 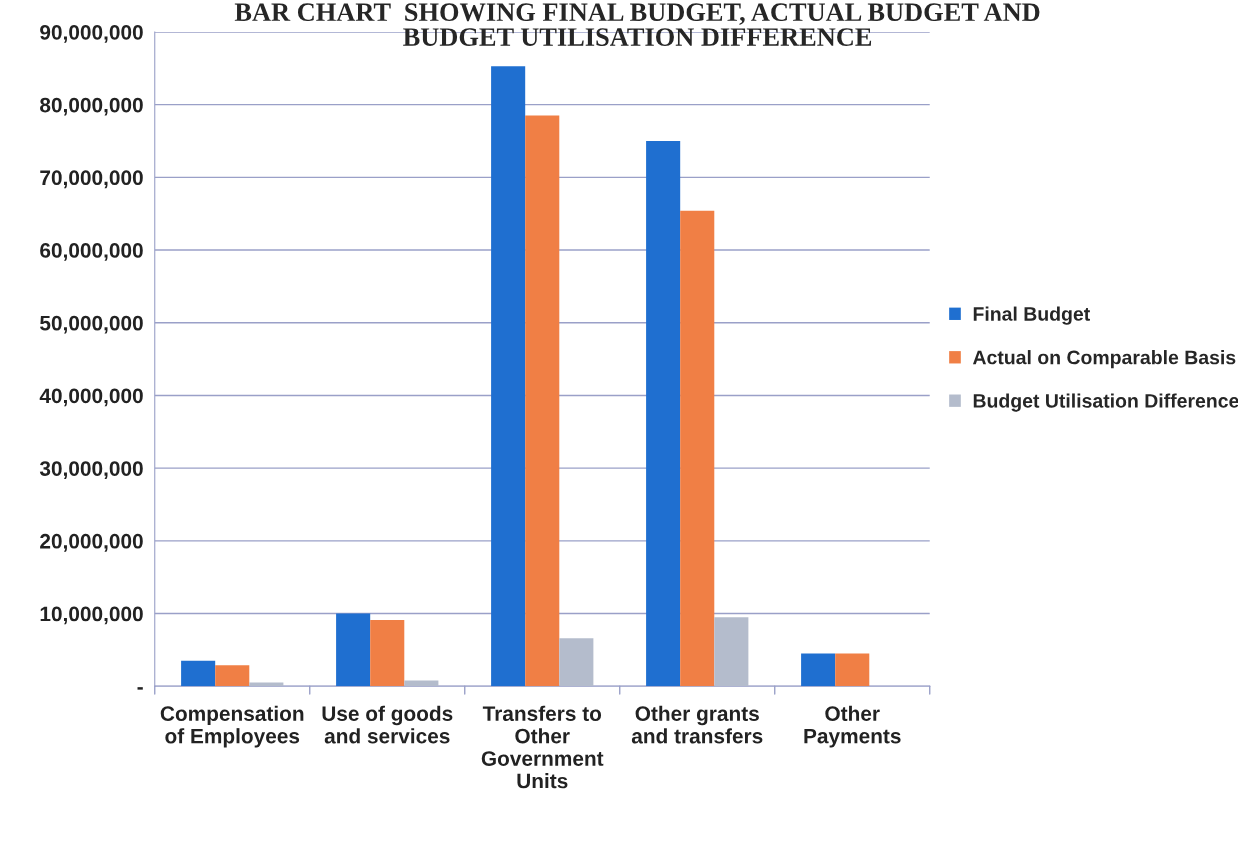 I want to click on y-tick-label: 70,000,000, so click(x=91, y=179).